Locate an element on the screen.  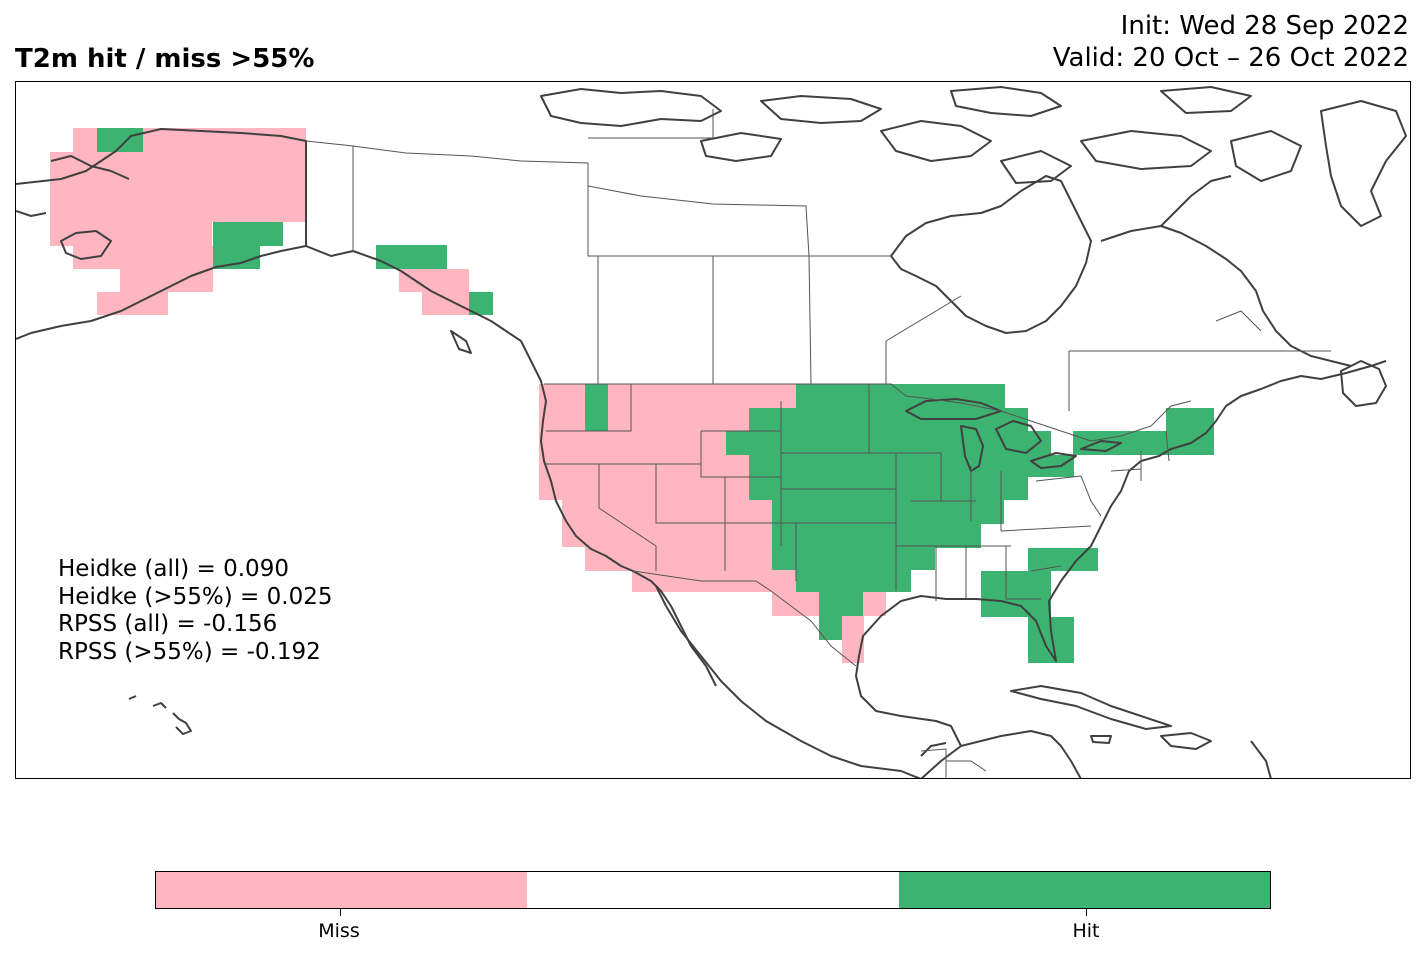
rpss-55: RPSS (>55%) = -0.192 is located at coordinates (189, 651).